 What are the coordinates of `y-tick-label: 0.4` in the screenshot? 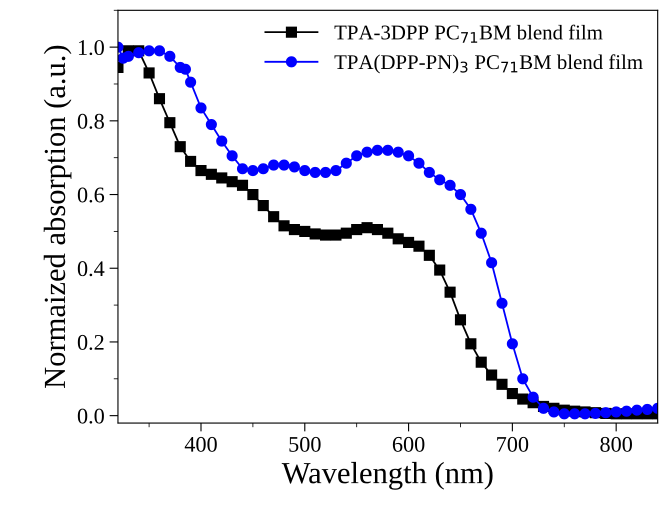 It's located at (91, 268).